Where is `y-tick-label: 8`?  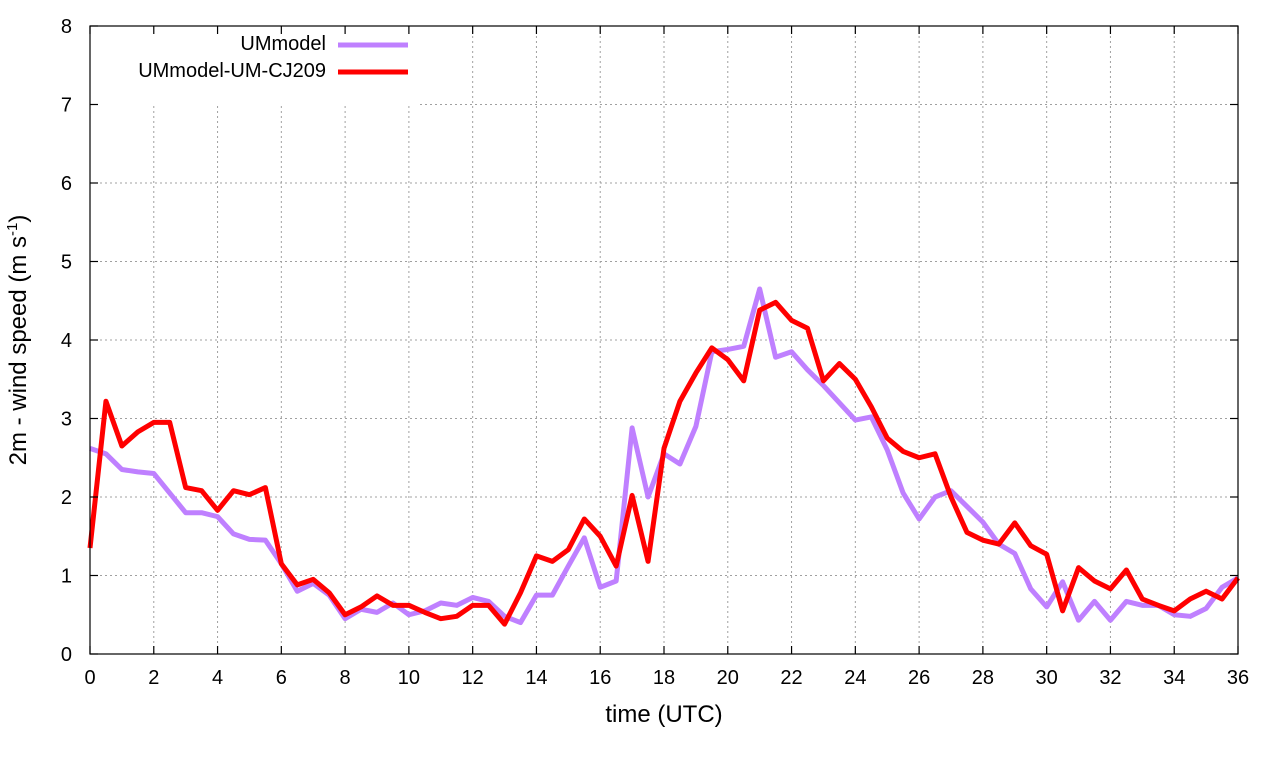
y-tick-label: 8 is located at coordinates (66, 27).